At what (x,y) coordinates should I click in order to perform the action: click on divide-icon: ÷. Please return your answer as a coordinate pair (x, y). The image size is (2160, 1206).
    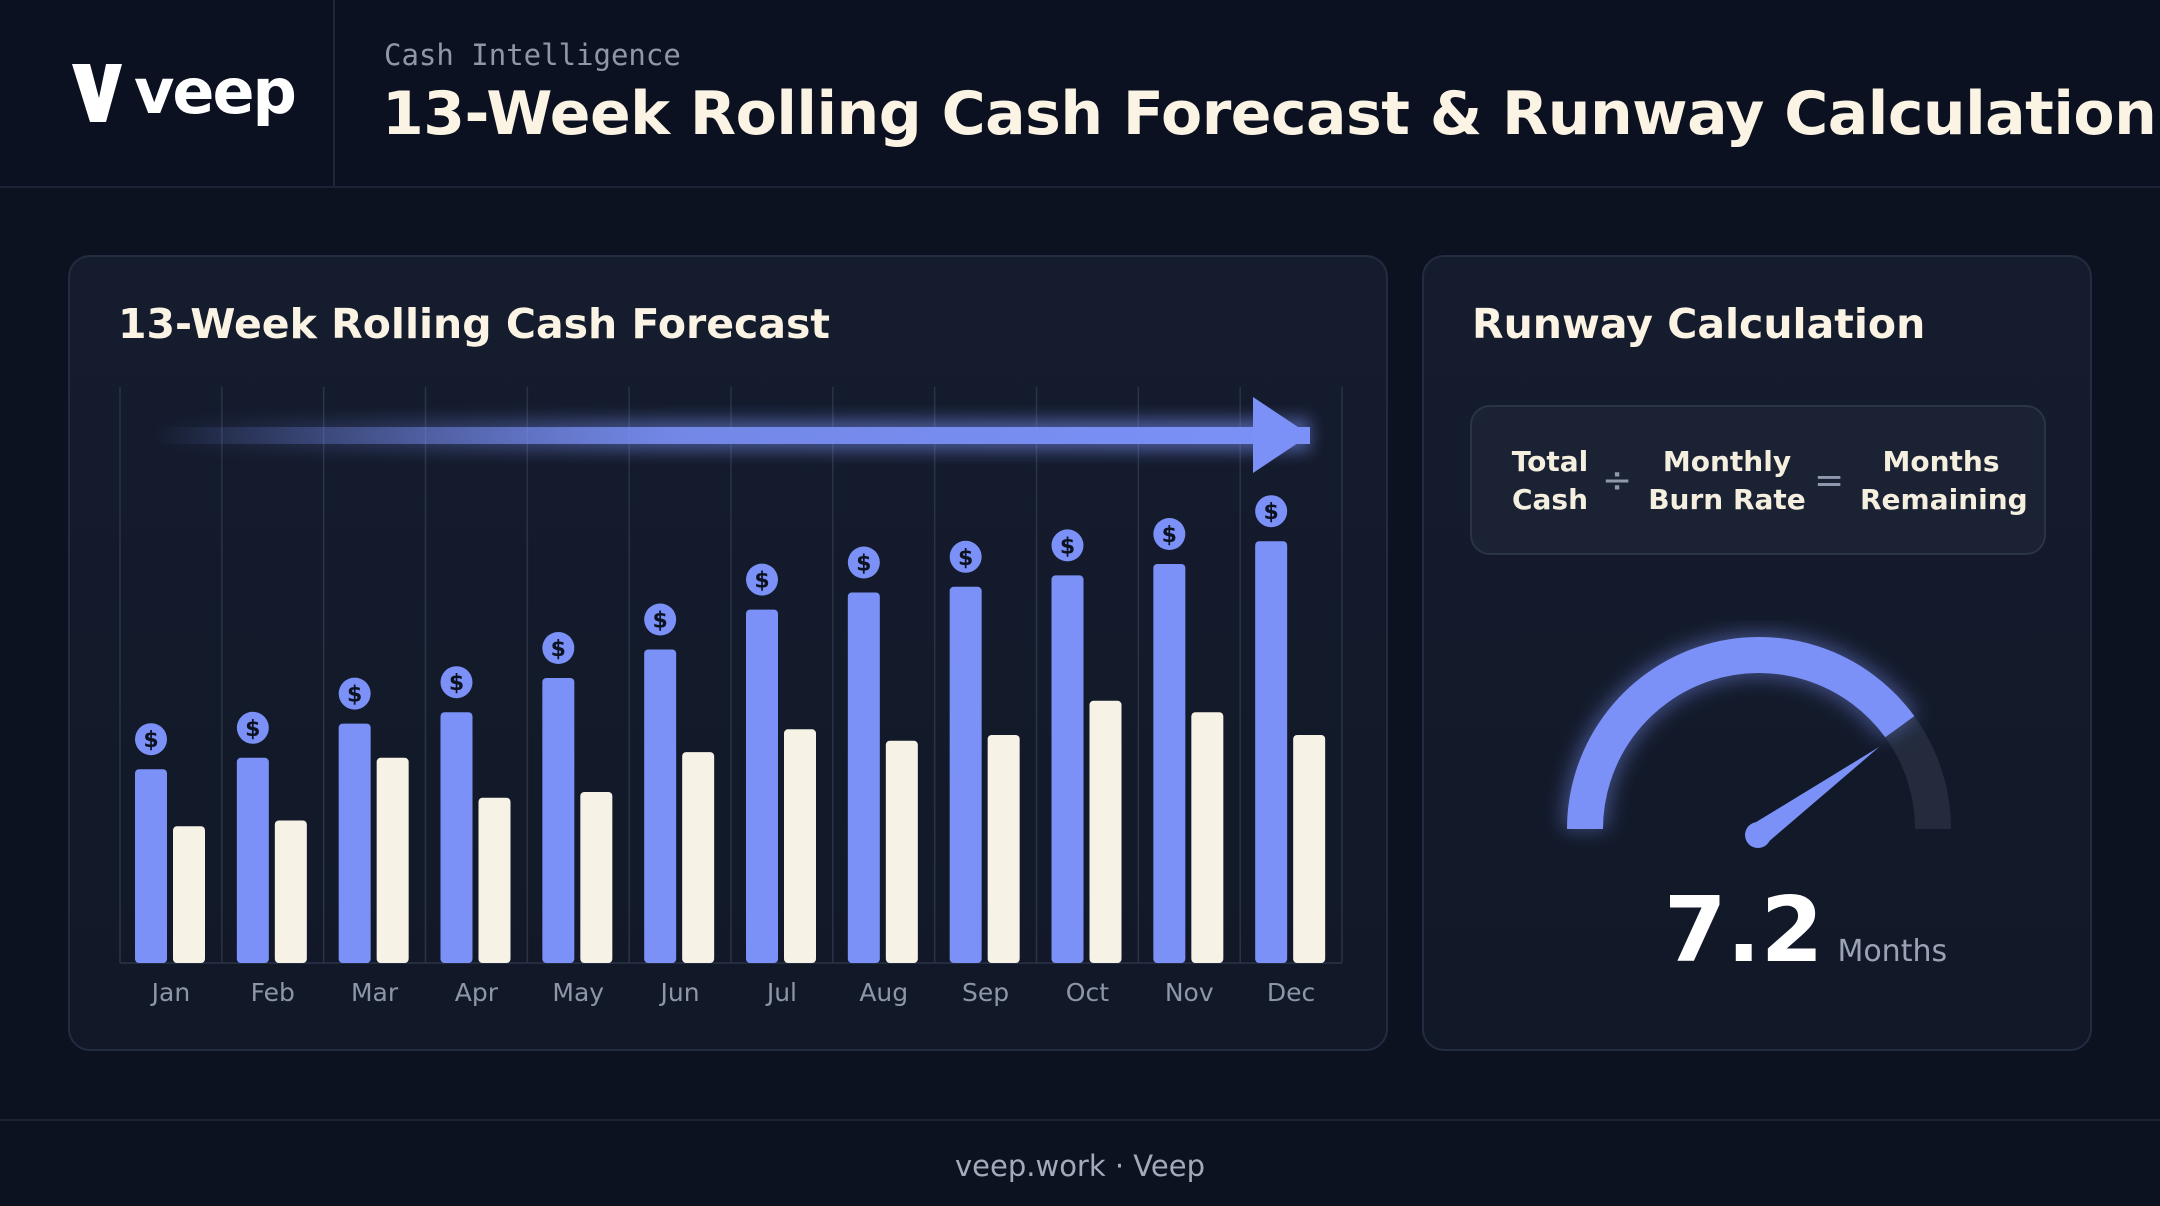
    Looking at the image, I should click on (1617, 480).